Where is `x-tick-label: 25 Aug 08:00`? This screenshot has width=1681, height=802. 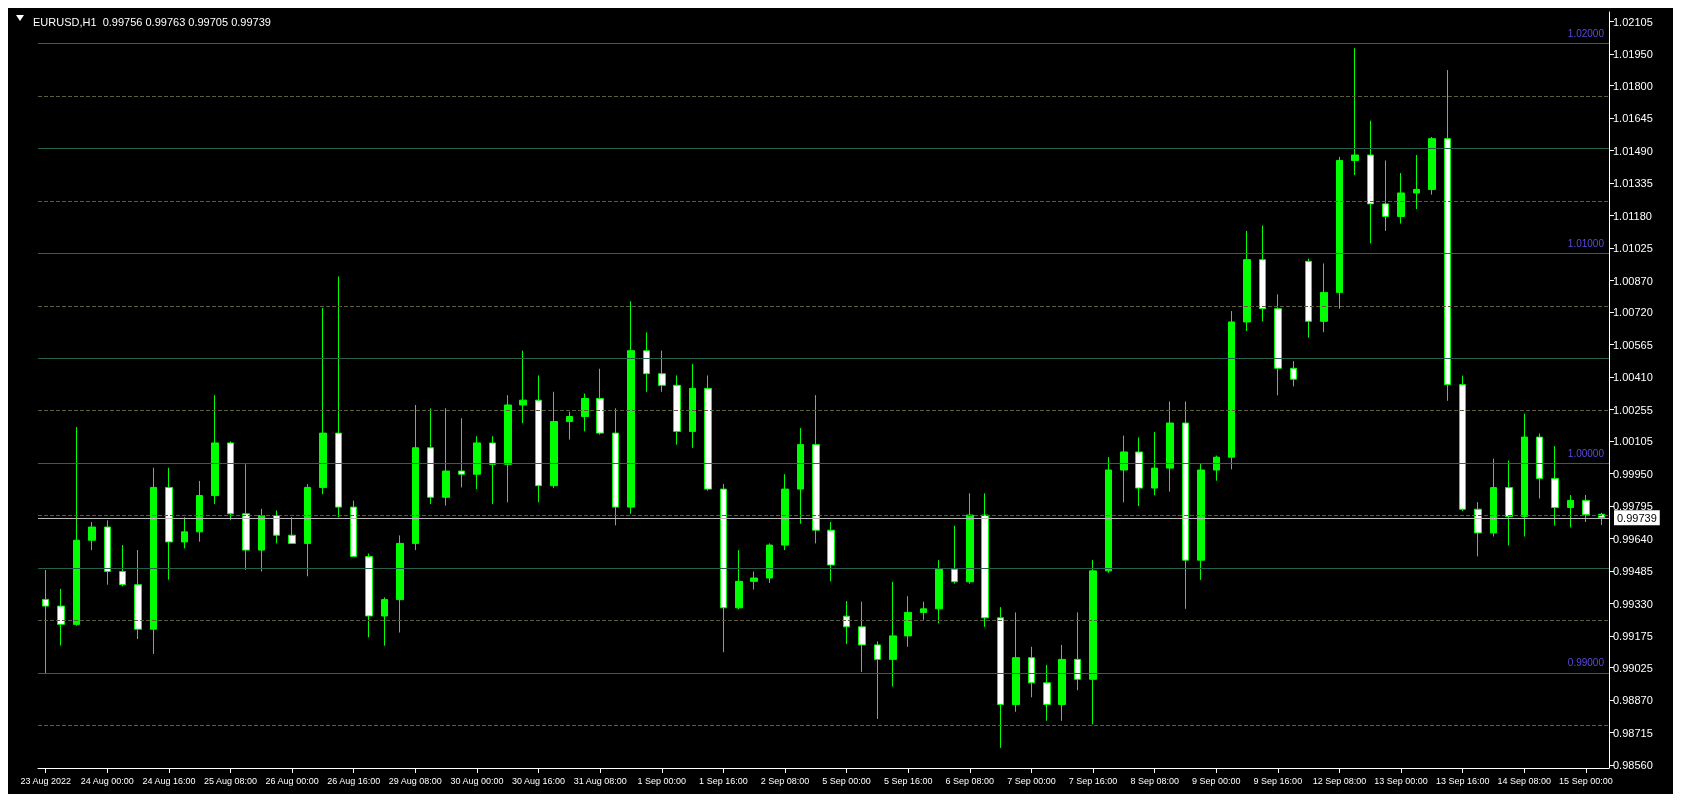
x-tick-label: 25 Aug 08:00 is located at coordinates (230, 780).